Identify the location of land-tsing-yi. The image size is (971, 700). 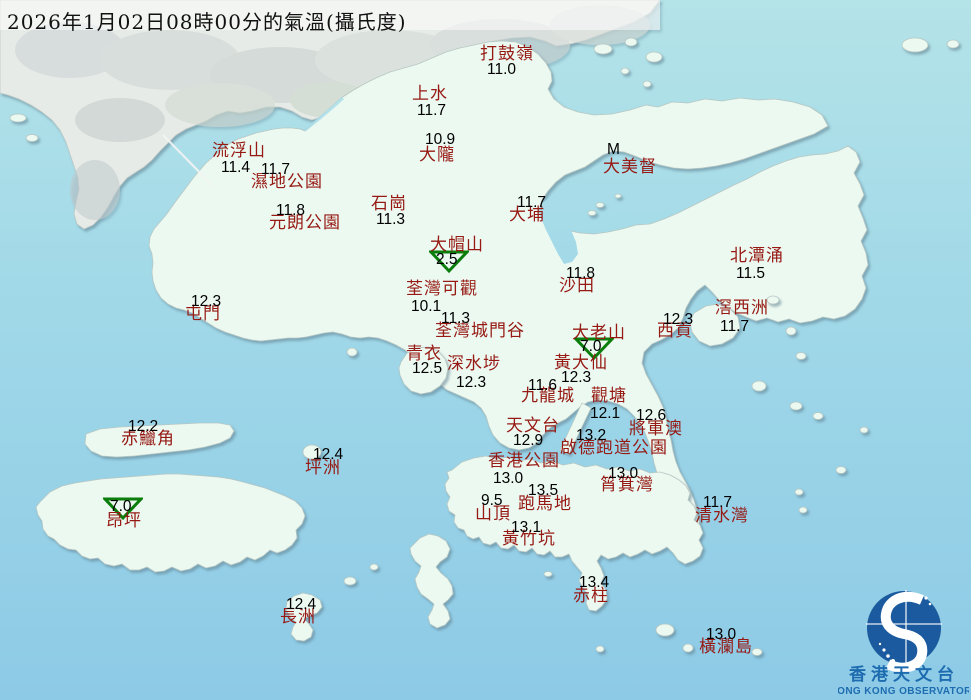
(423, 370).